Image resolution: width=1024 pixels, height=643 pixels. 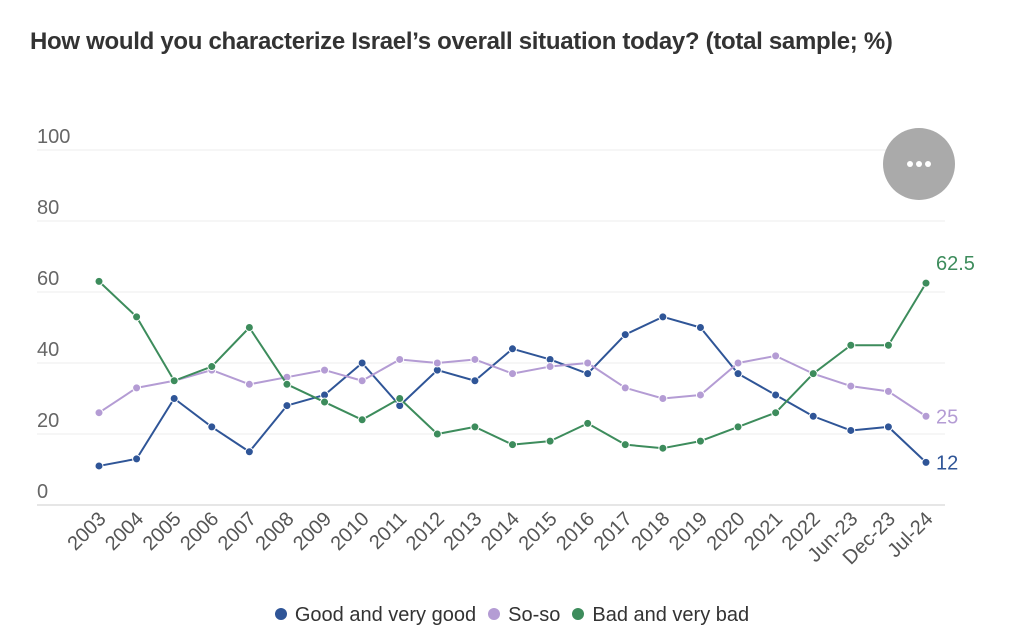 What do you see at coordinates (919, 164) in the screenshot?
I see `chart-menu-button` at bounding box center [919, 164].